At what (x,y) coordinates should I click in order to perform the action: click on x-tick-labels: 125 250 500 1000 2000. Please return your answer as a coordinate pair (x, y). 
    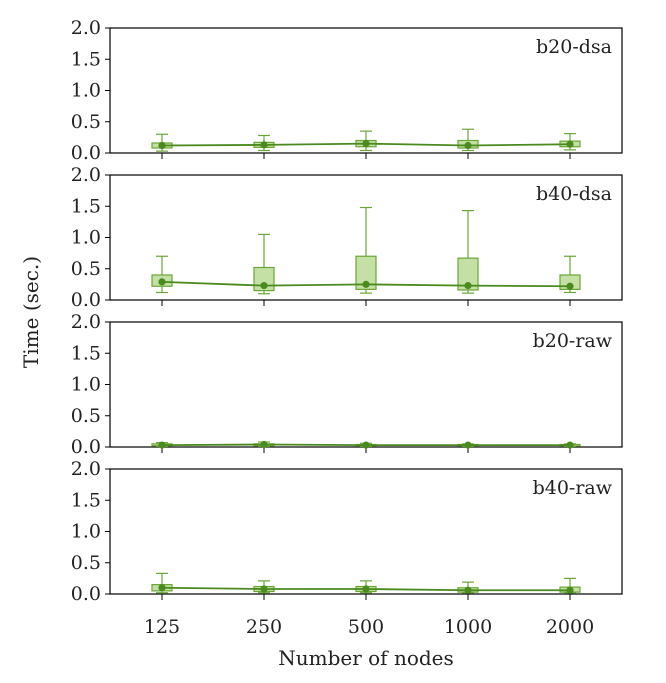
    Looking at the image, I should click on (369, 627).